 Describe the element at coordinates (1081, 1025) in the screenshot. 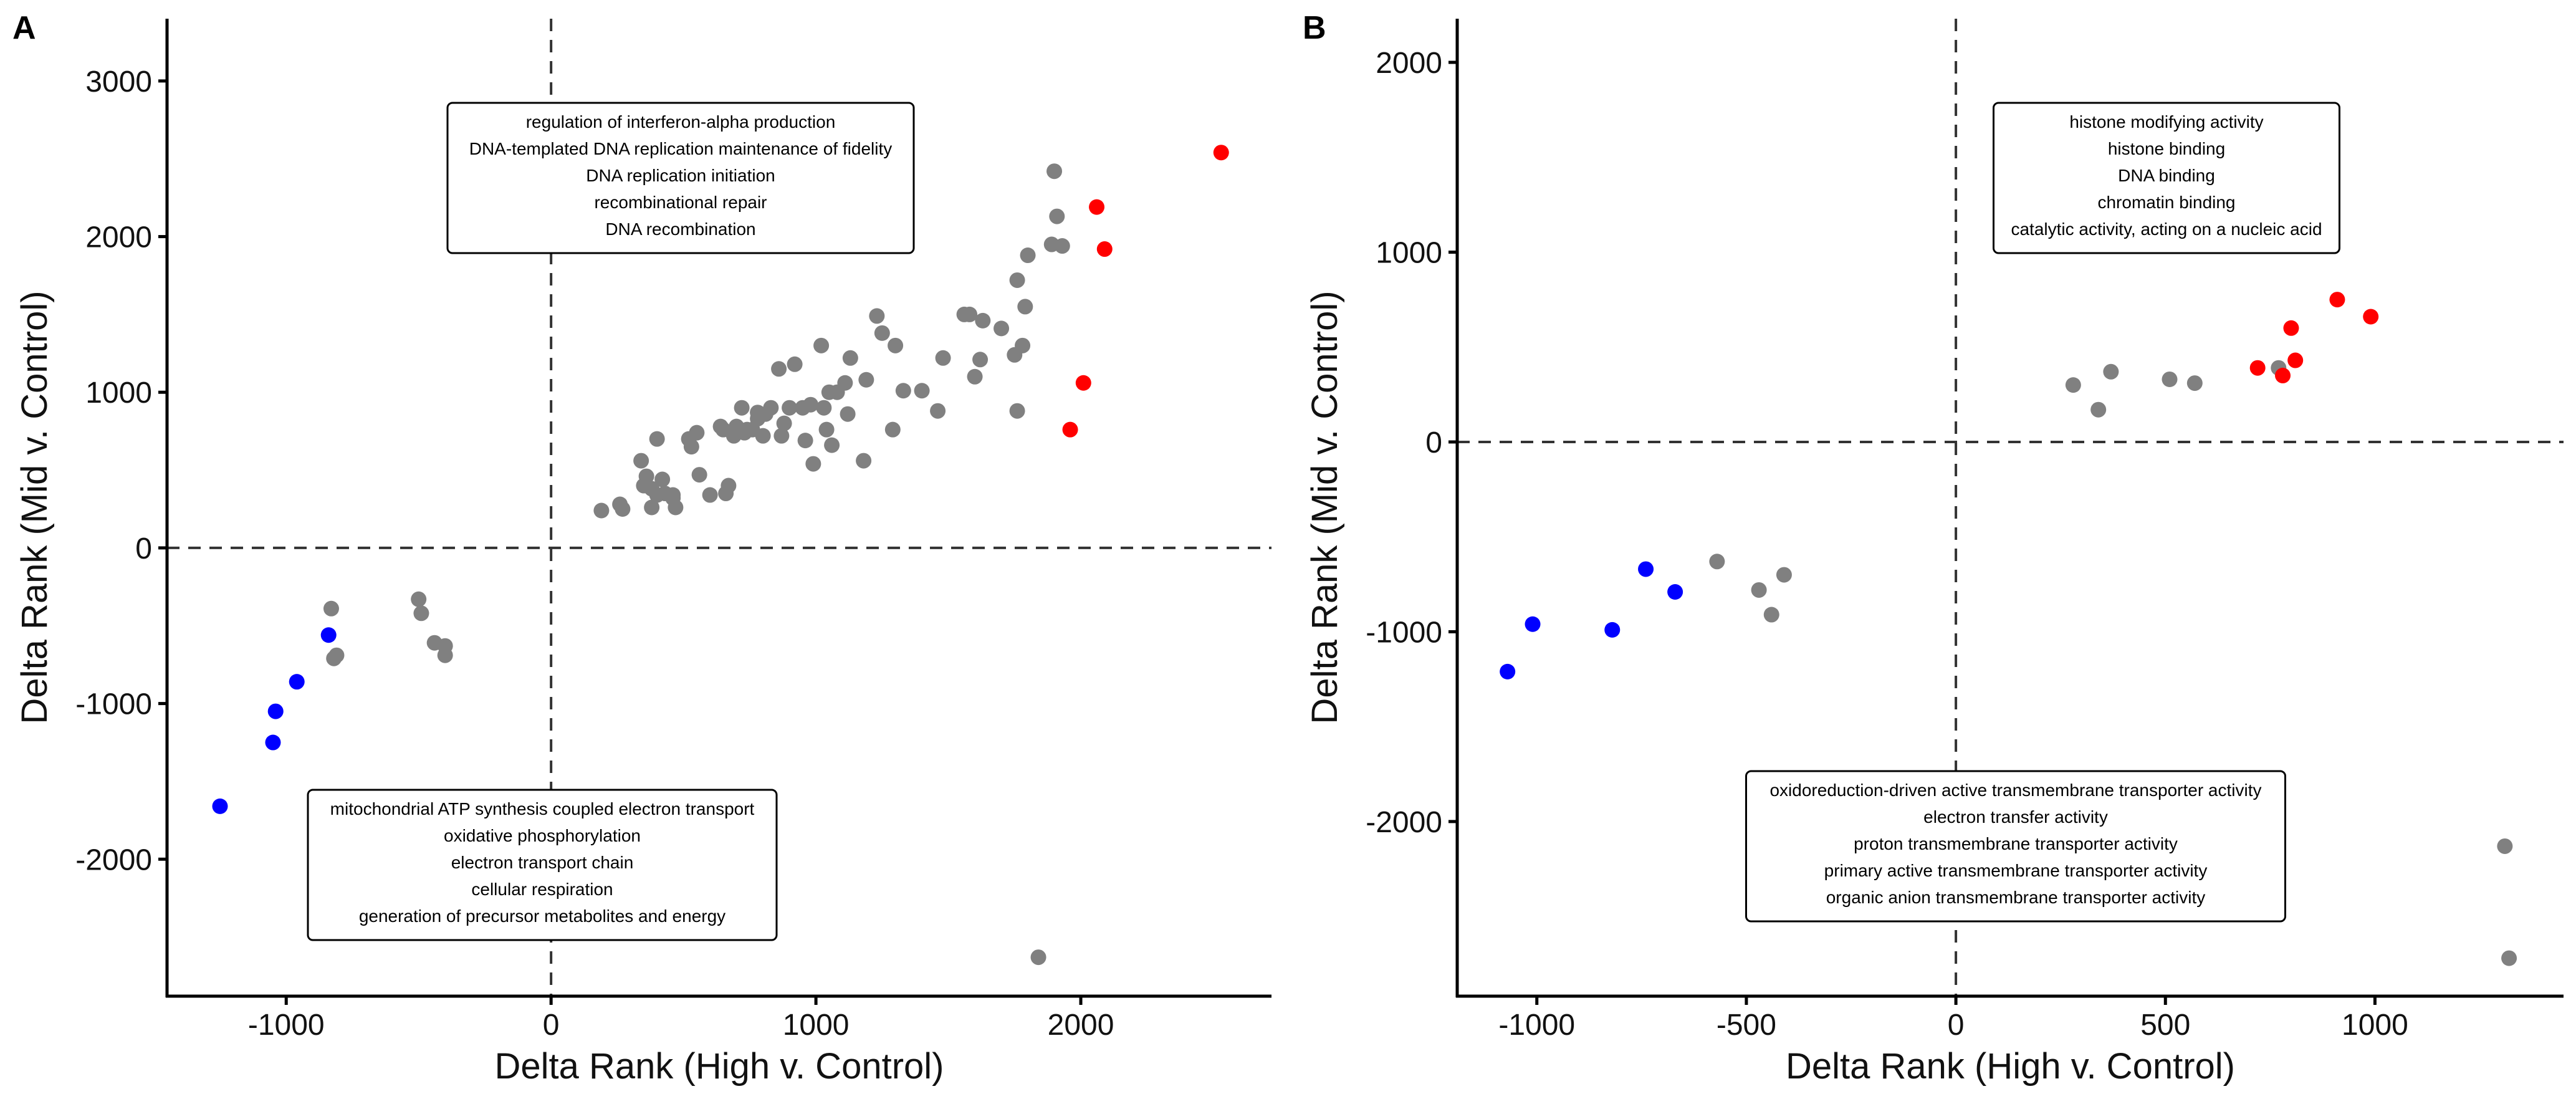

I see `x-tick-label: 2000` at that location.